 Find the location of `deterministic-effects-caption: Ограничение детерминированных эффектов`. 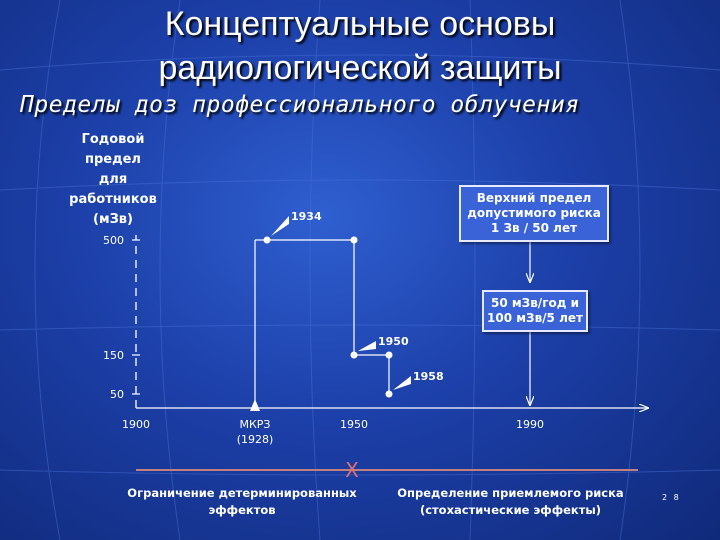

deterministic-effects-caption: Ограничение детерминированных эффектов is located at coordinates (242, 502).